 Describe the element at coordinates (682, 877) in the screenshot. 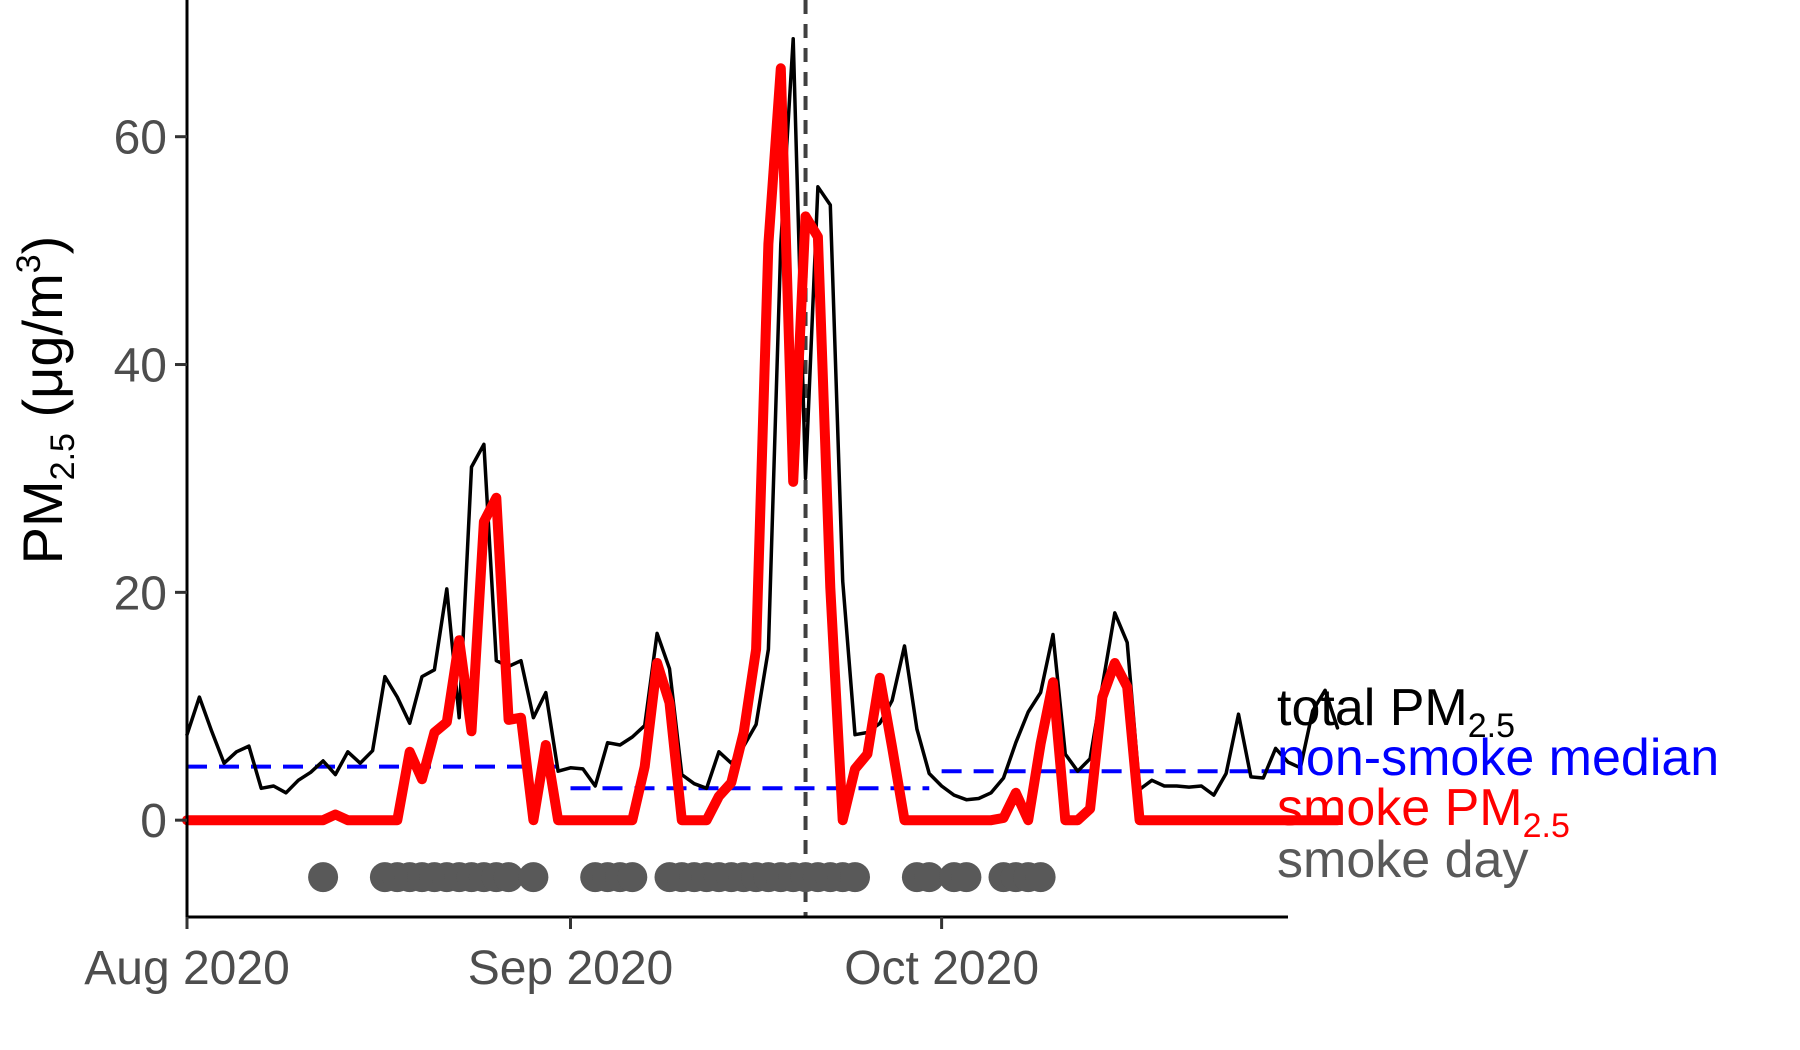

I see `smoke-day-dots` at that location.